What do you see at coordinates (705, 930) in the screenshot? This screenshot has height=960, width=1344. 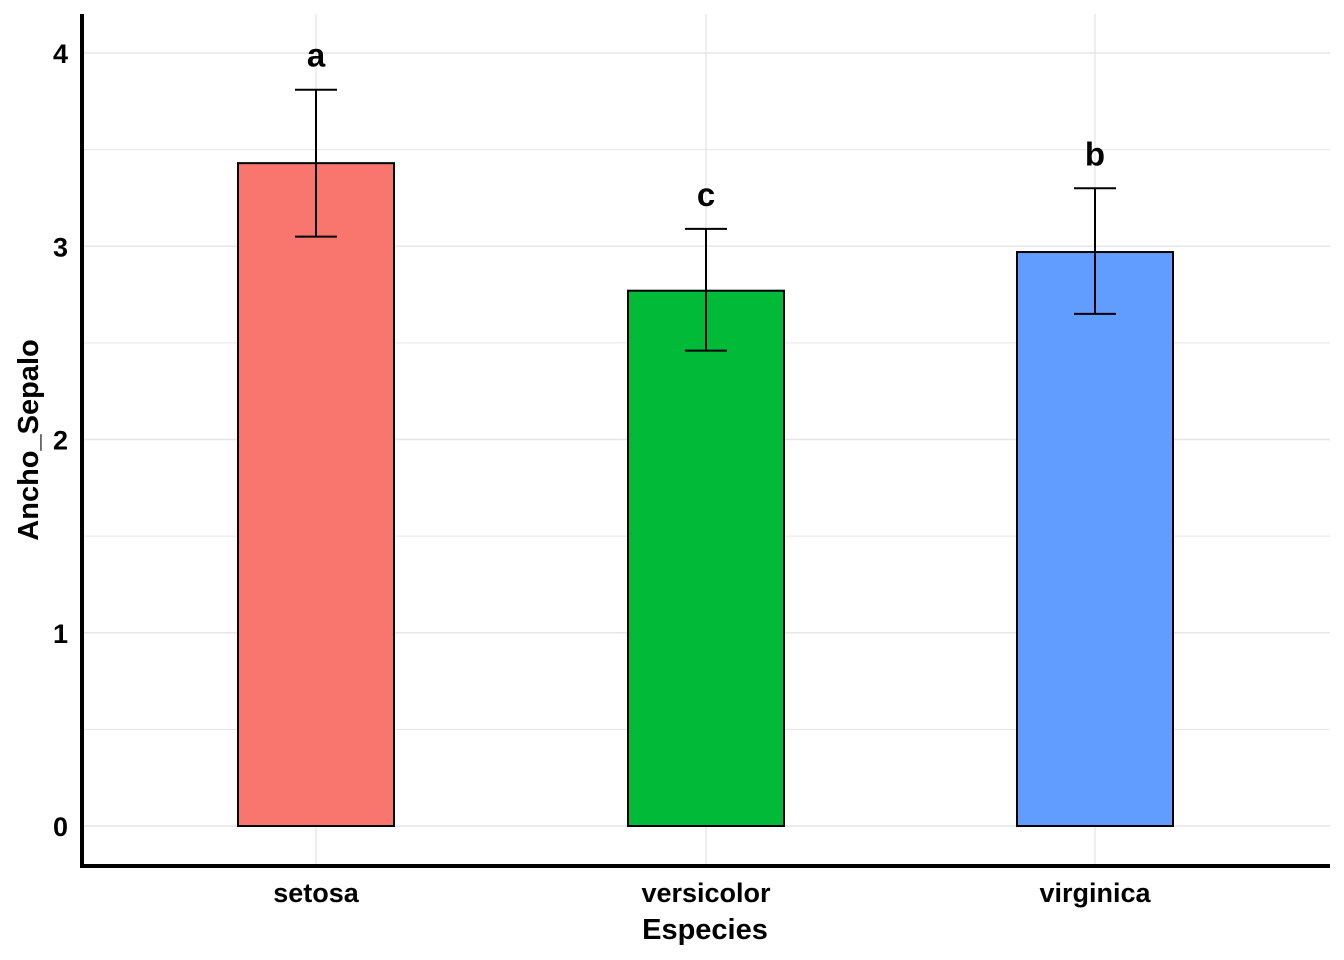 I see `x-axis-title: Especies` at bounding box center [705, 930].